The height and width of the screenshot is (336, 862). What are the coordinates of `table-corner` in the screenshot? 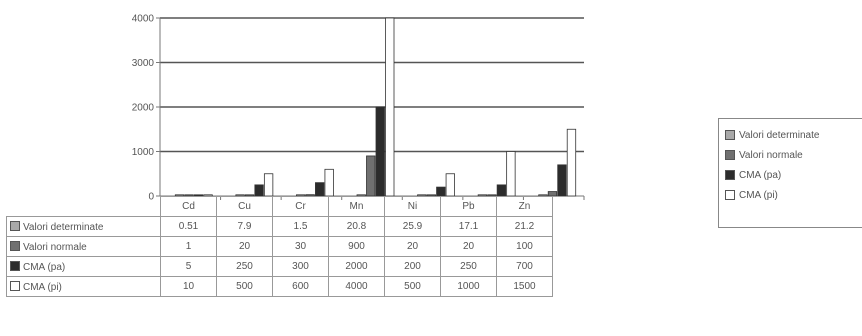 It's located at (84, 207).